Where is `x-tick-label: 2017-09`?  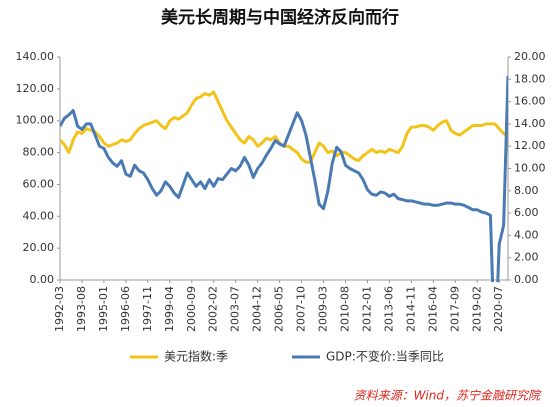
x-tick-label: 2017-09 is located at coordinates (454, 309).